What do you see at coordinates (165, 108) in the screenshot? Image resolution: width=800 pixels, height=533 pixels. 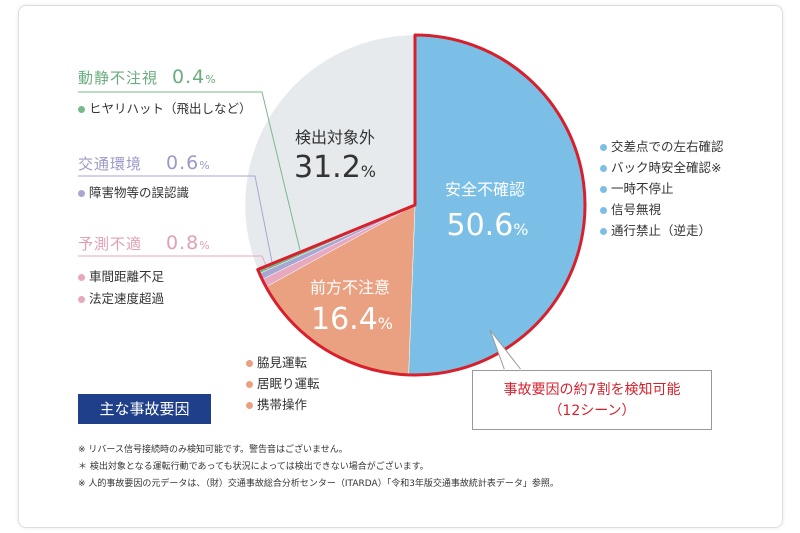 I see `item-dousei-0: ヒヤリハット（飛出しなど）` at bounding box center [165, 108].